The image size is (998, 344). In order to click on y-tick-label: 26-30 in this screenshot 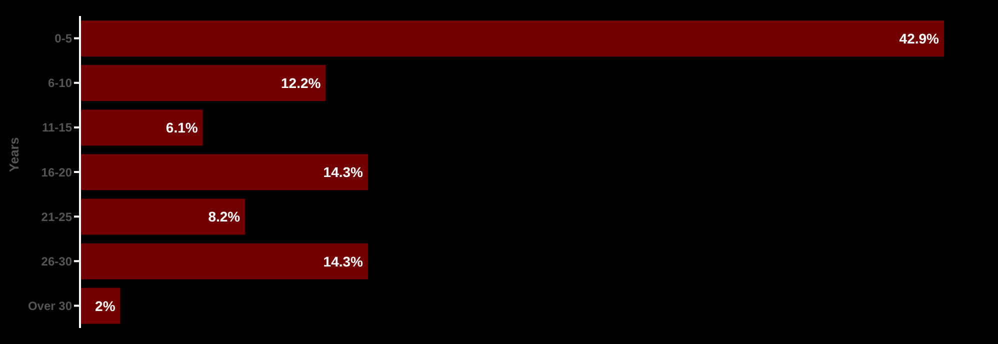, I will do `click(56, 261)`.